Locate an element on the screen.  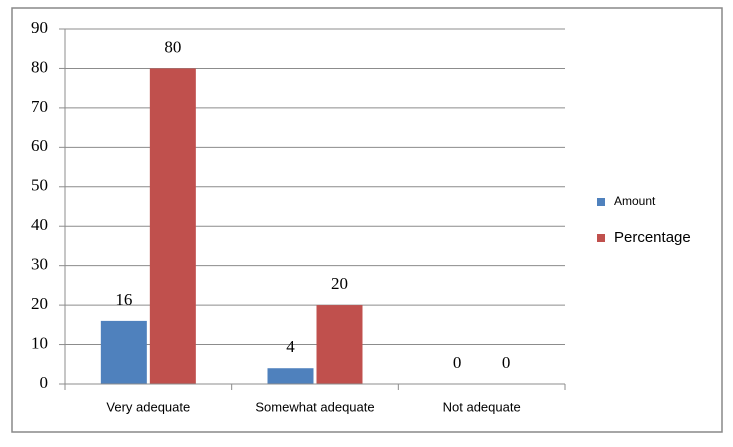
value-label: 20 is located at coordinates (339, 283).